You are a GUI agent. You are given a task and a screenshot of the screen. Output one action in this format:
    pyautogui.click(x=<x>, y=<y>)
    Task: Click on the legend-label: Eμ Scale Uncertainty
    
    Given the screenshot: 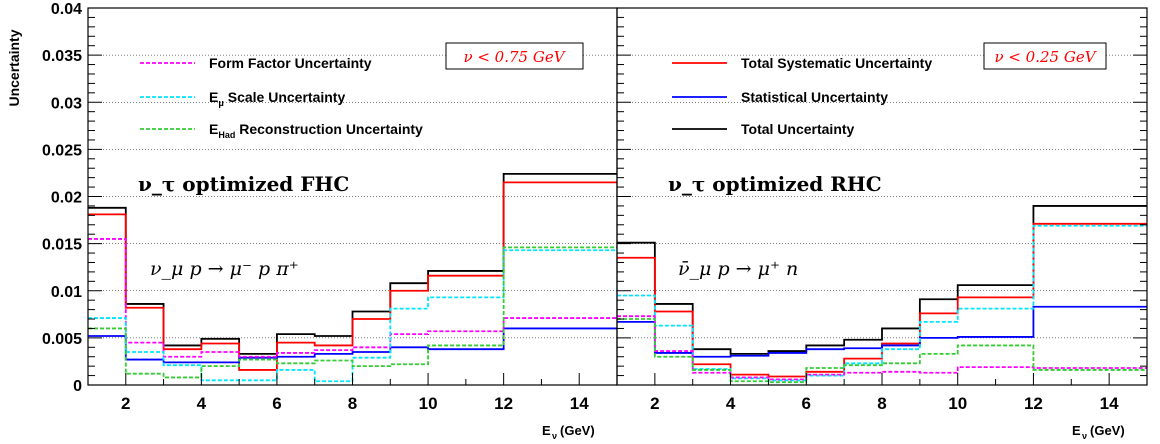 What is the action you would take?
    pyautogui.click(x=277, y=98)
    